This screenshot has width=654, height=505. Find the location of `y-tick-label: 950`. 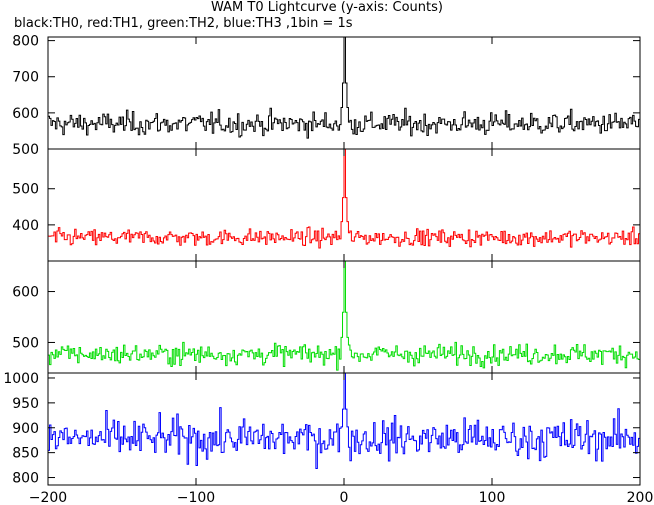

y-tick-label: 950 is located at coordinates (25, 404).